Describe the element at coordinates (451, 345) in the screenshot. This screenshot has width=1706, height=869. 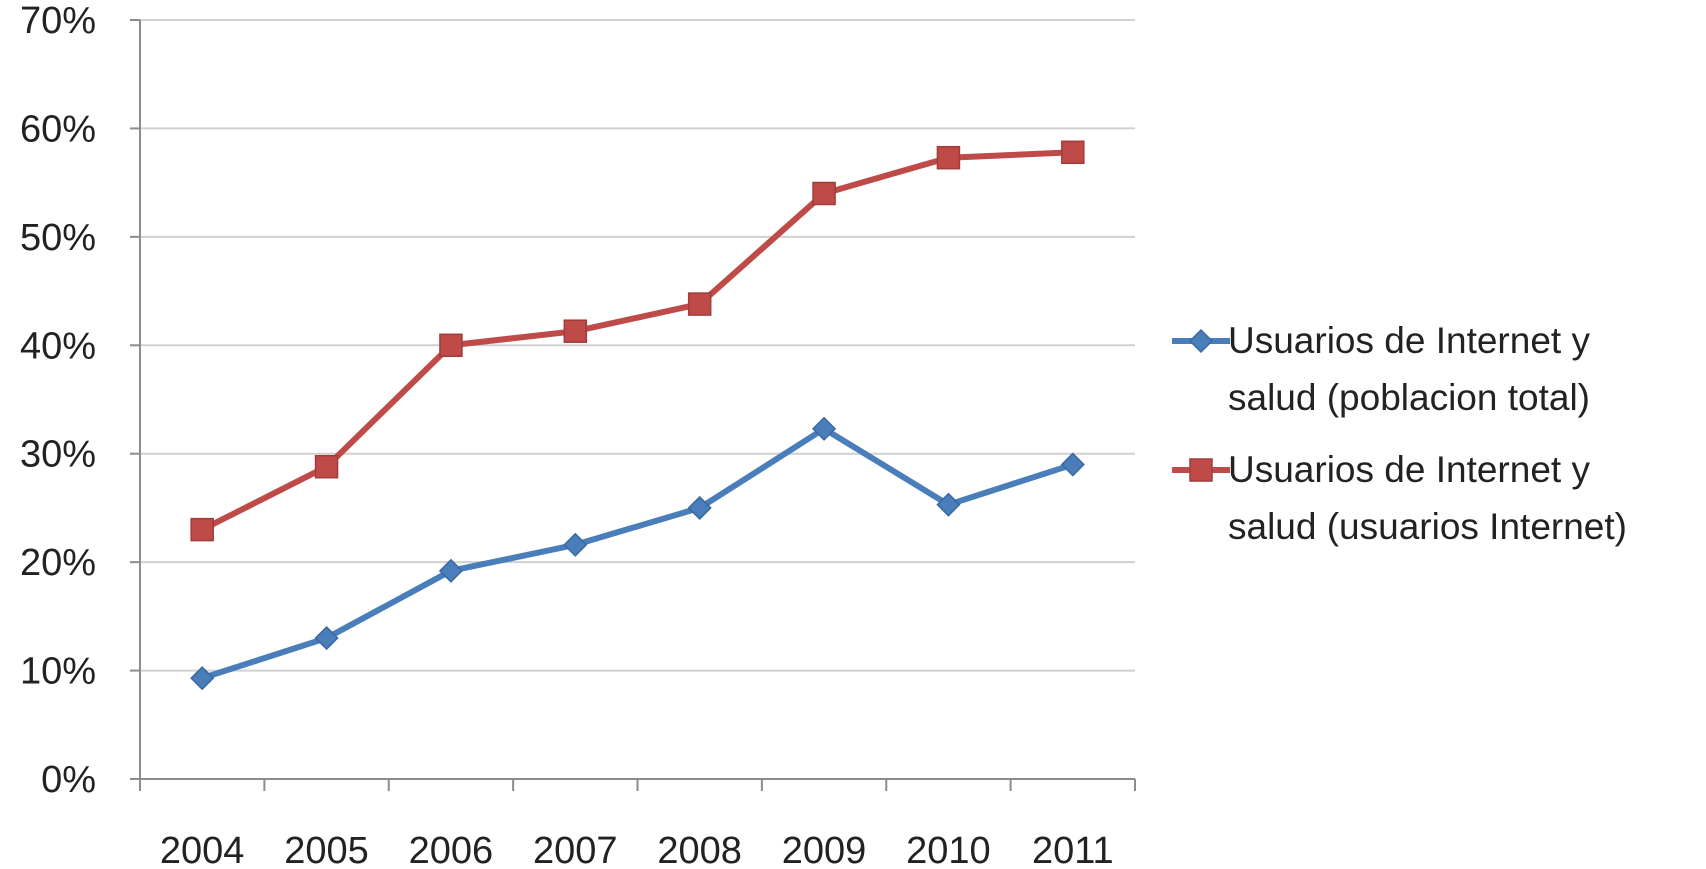
I see `series-2-point-2006` at that location.